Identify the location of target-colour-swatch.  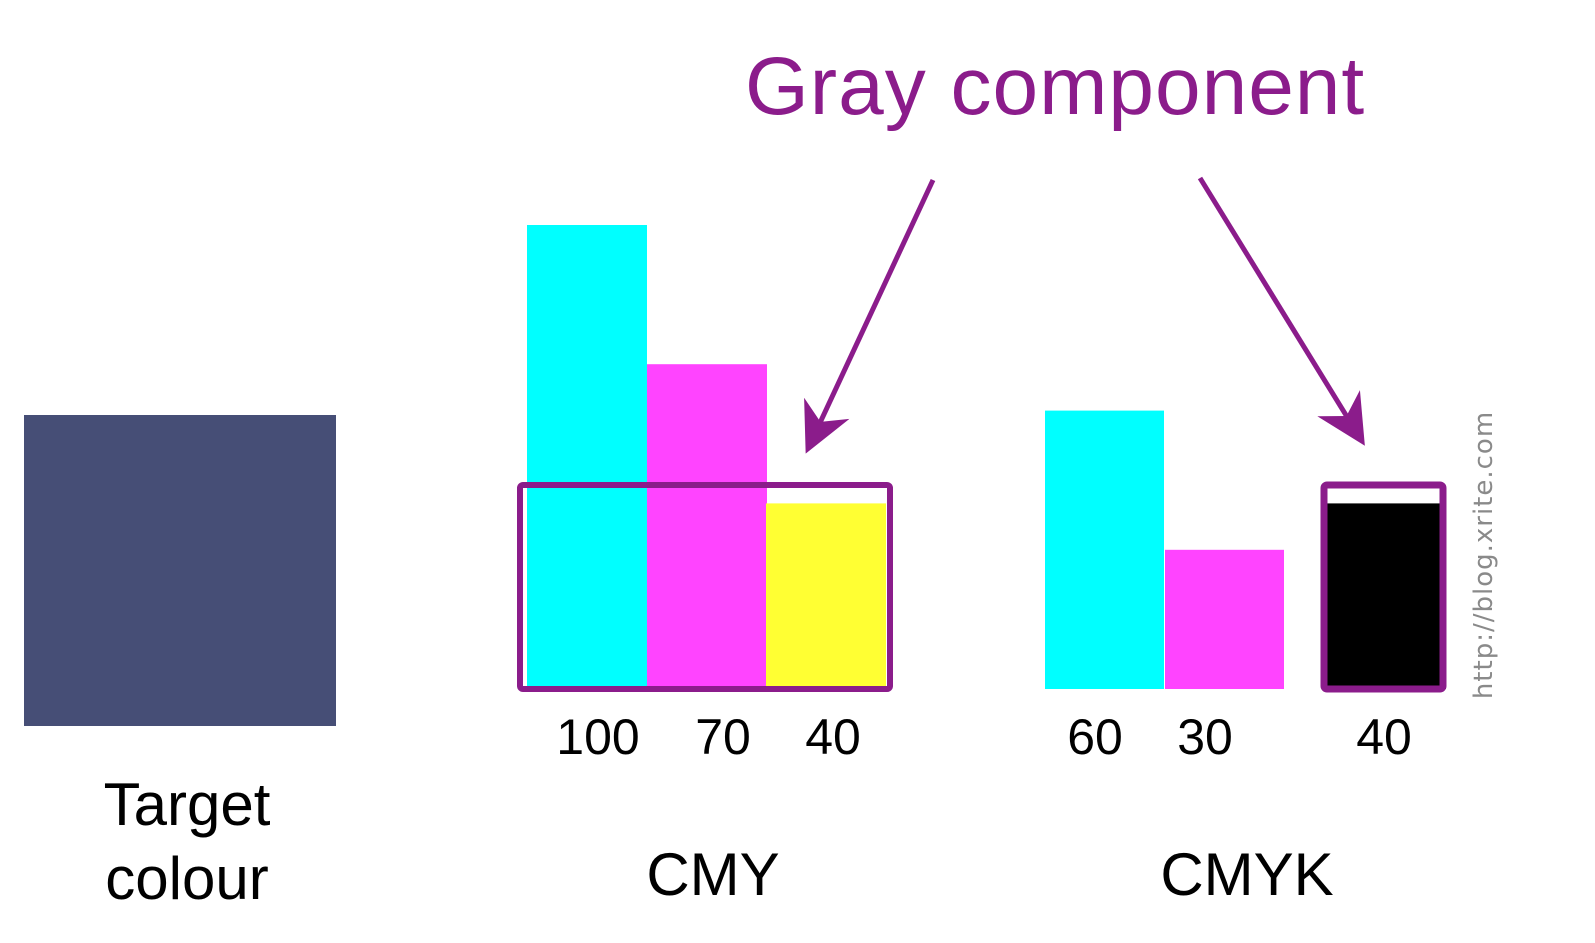
(180, 570).